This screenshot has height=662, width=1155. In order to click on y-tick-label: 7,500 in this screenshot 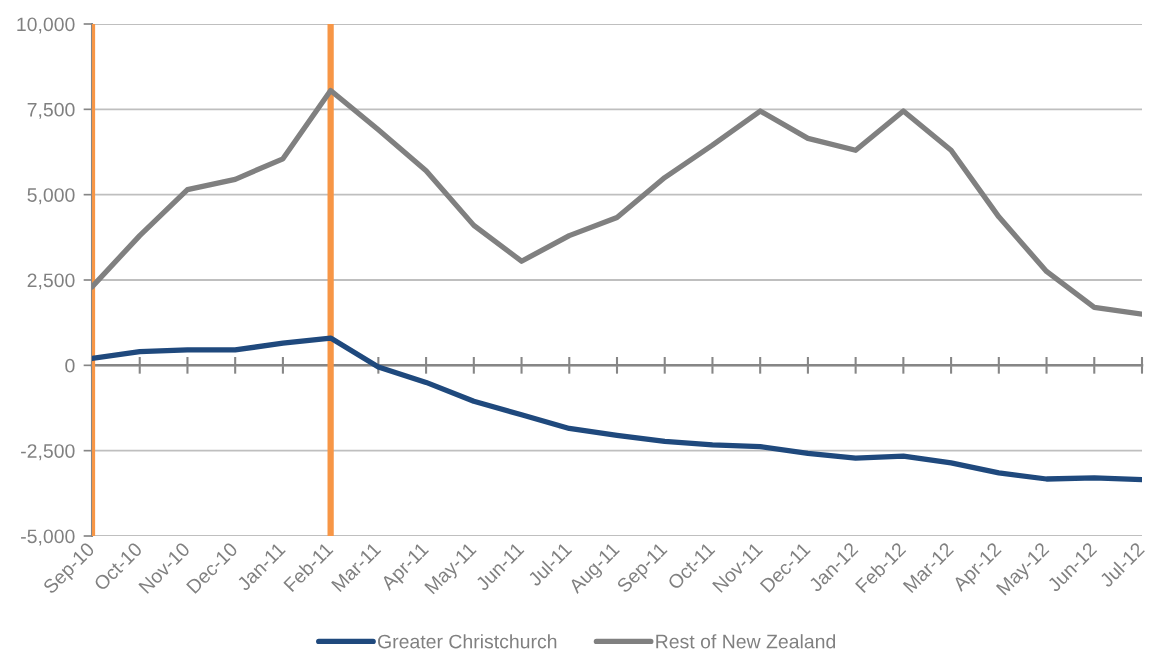, I will do `click(51, 110)`.